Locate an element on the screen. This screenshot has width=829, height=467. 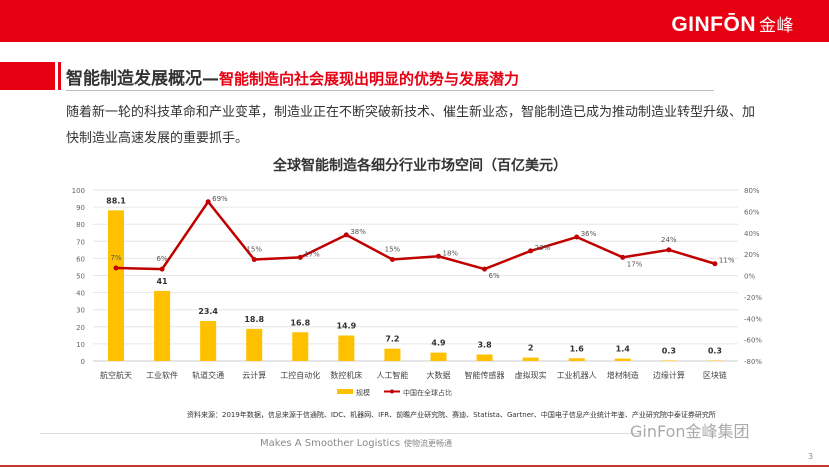
x-tick-label: 工控自动化 is located at coordinates (300, 375).